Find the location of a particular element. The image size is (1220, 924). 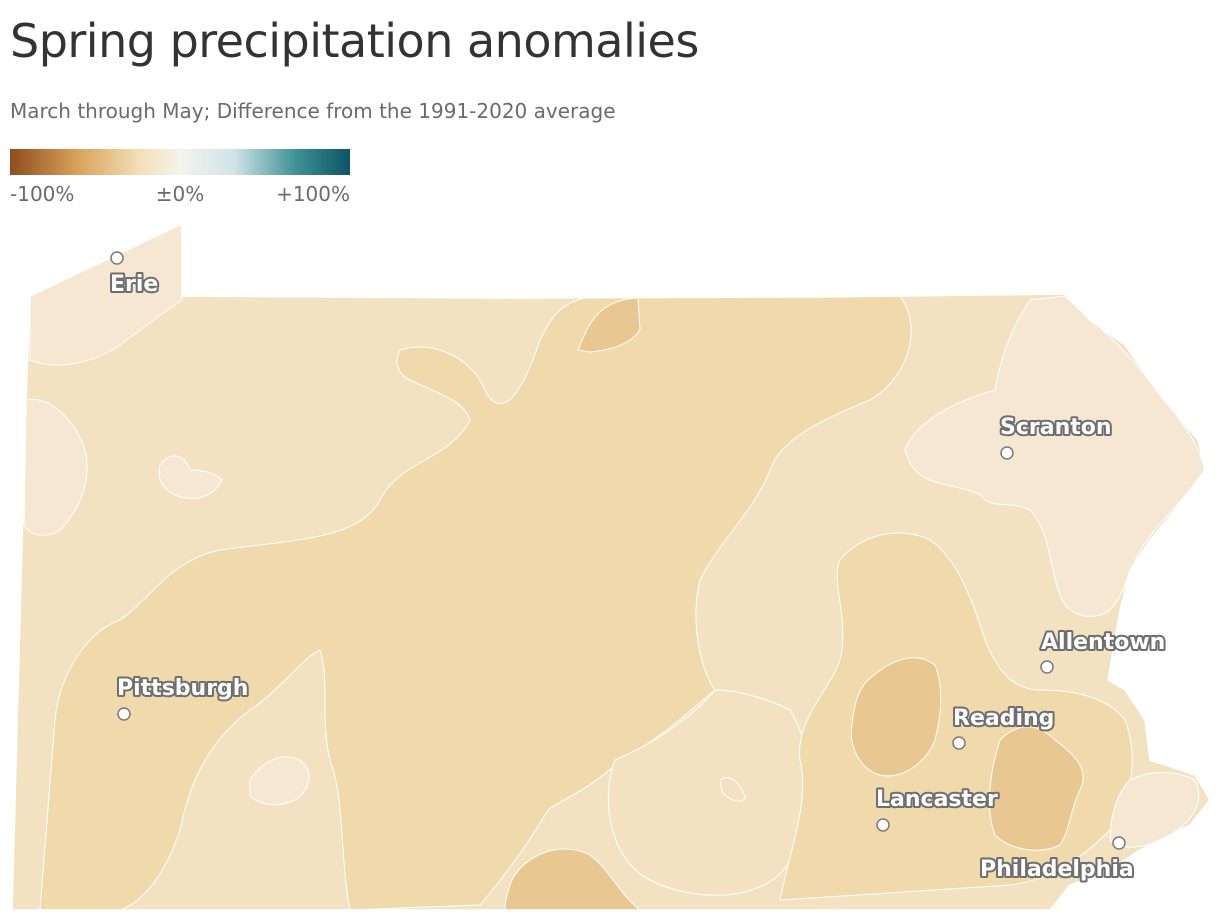

city-reading: Reading is located at coordinates (1003, 727).